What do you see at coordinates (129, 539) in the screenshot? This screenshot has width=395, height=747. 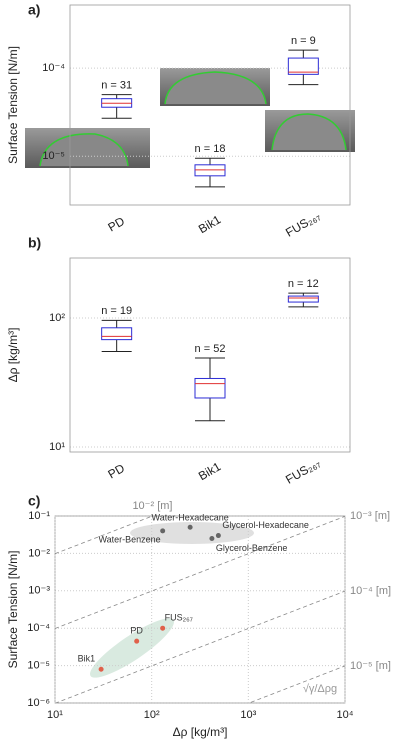 I see `point-label: Water-Benzene` at bounding box center [129, 539].